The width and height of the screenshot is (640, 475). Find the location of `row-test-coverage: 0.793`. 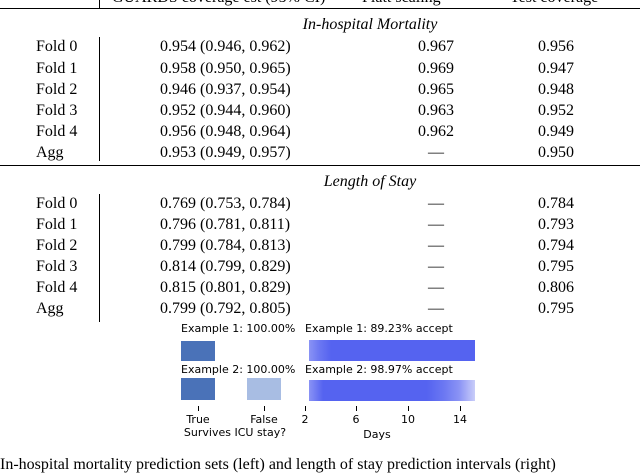

row-test-coverage: 0.793 is located at coordinates (556, 224).